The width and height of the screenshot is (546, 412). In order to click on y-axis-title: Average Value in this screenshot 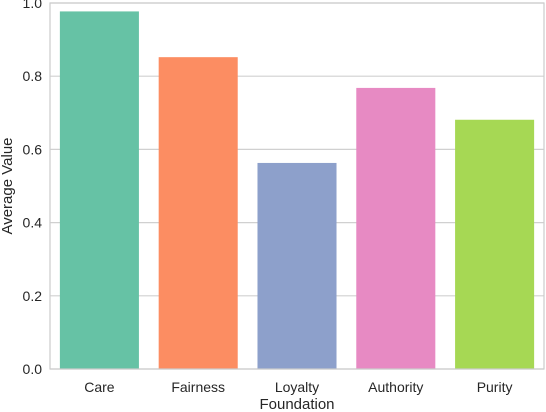, I will do `click(8, 185)`.